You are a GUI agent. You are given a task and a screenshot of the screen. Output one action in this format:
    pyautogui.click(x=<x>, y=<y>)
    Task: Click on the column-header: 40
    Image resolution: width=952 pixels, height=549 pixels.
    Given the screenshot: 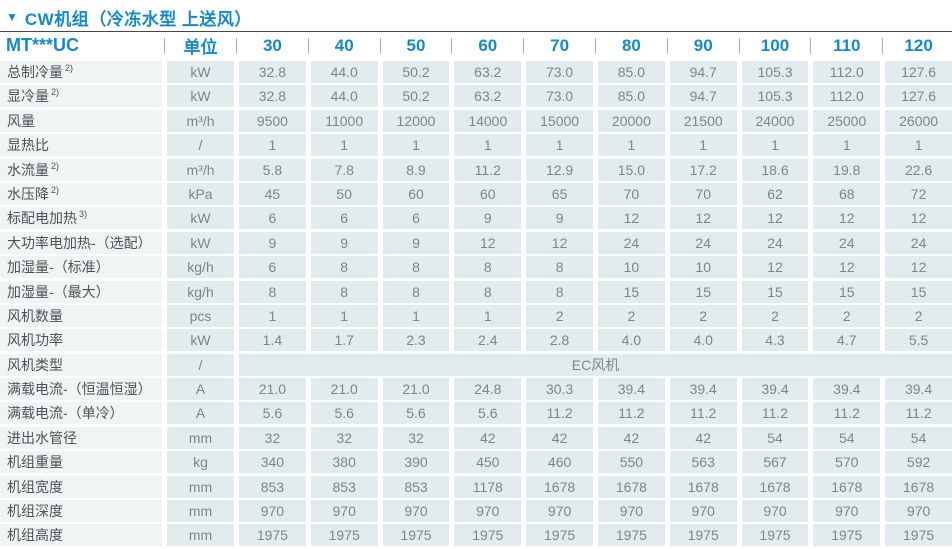 What is the action you would take?
    pyautogui.click(x=344, y=46)
    